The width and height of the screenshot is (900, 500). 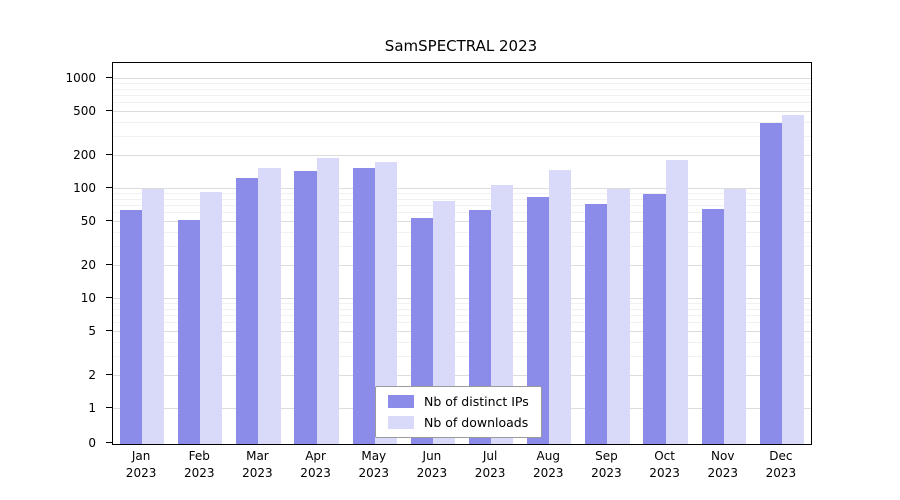 I want to click on bar-nb-of-downloads-apr, so click(x=327, y=301).